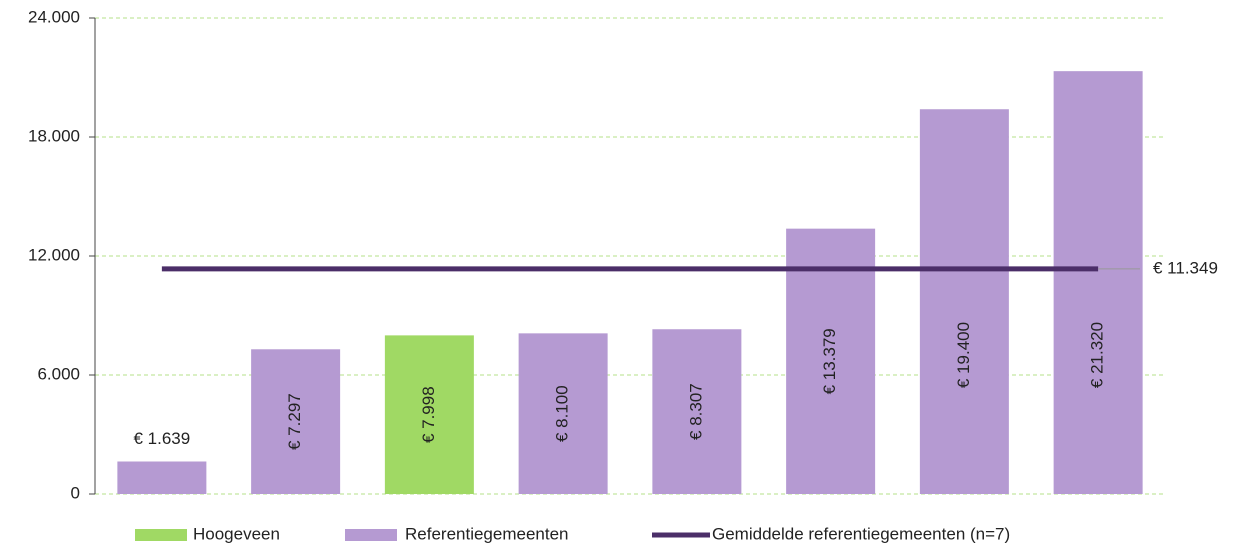  What do you see at coordinates (54, 16) in the screenshot?
I see `y-tick-label: 24.000` at bounding box center [54, 16].